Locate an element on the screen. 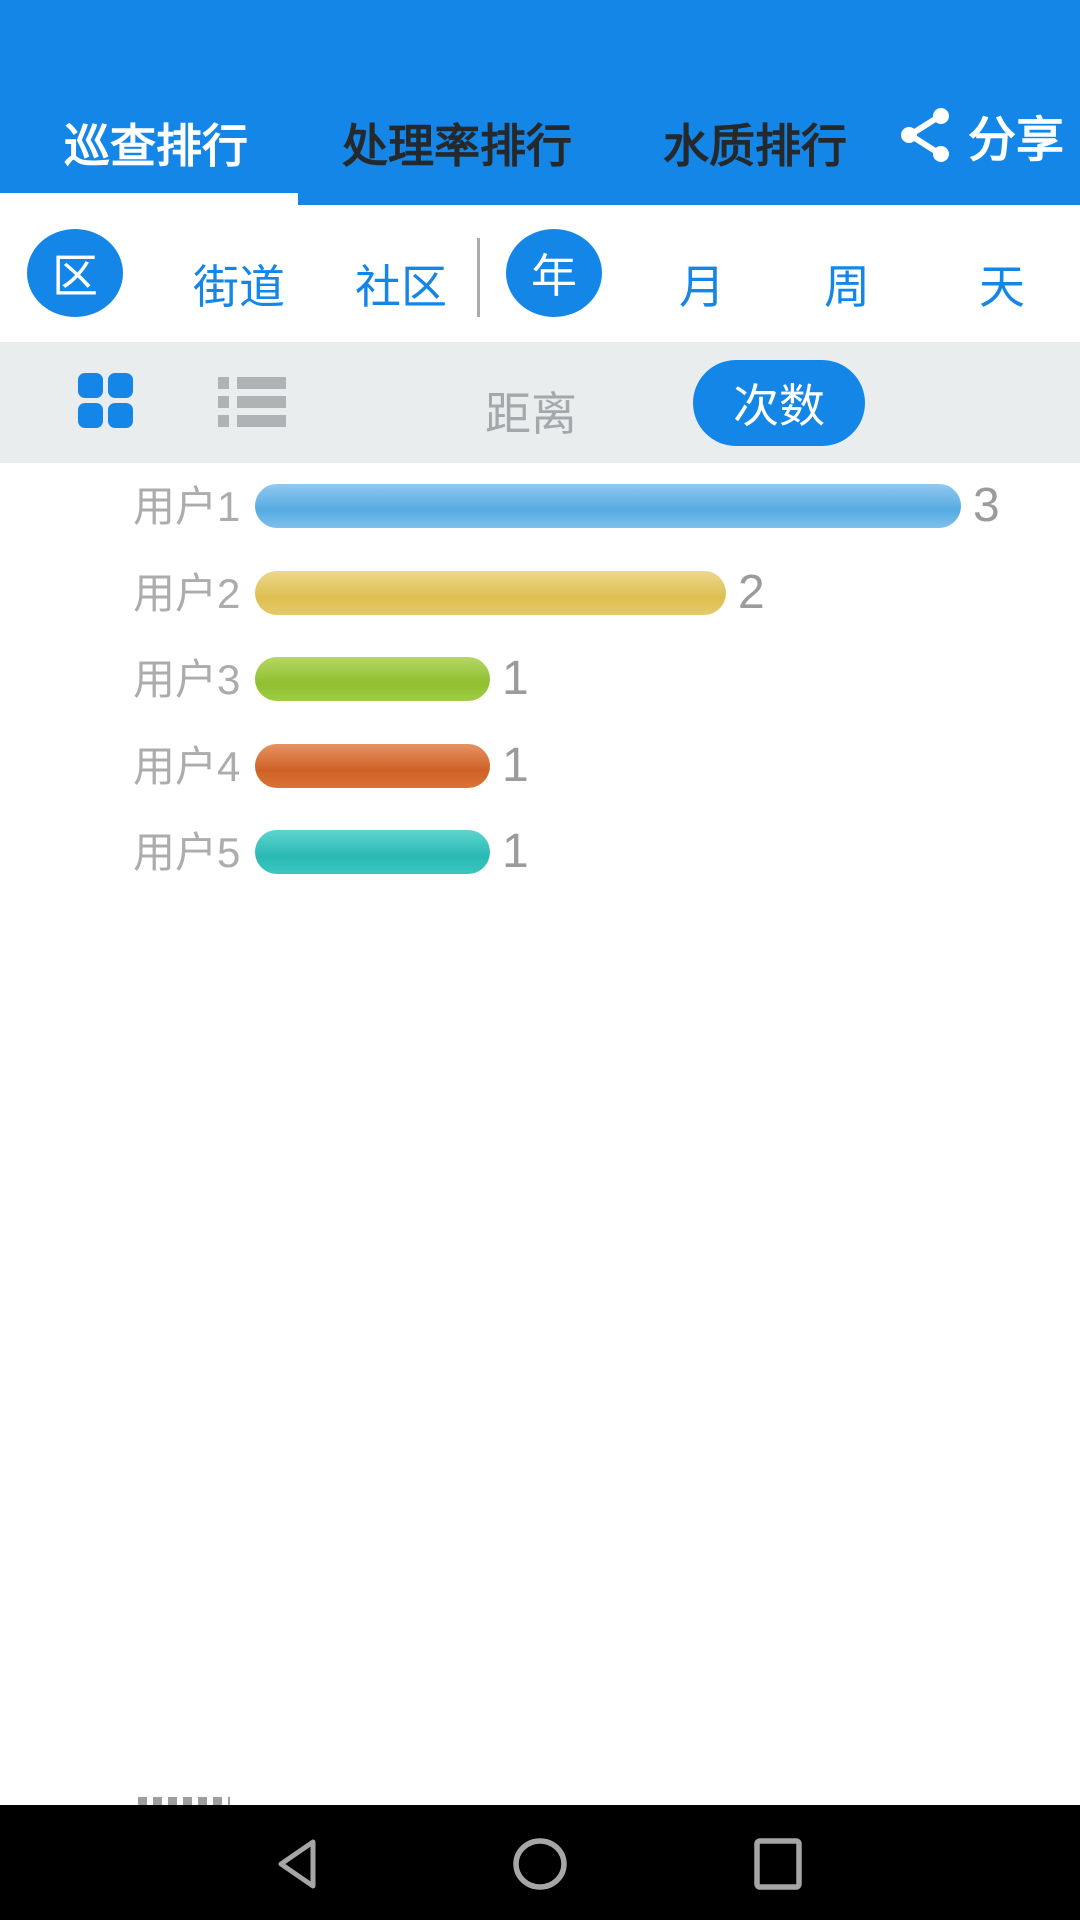  filter-street: 街道 is located at coordinates (239, 287).